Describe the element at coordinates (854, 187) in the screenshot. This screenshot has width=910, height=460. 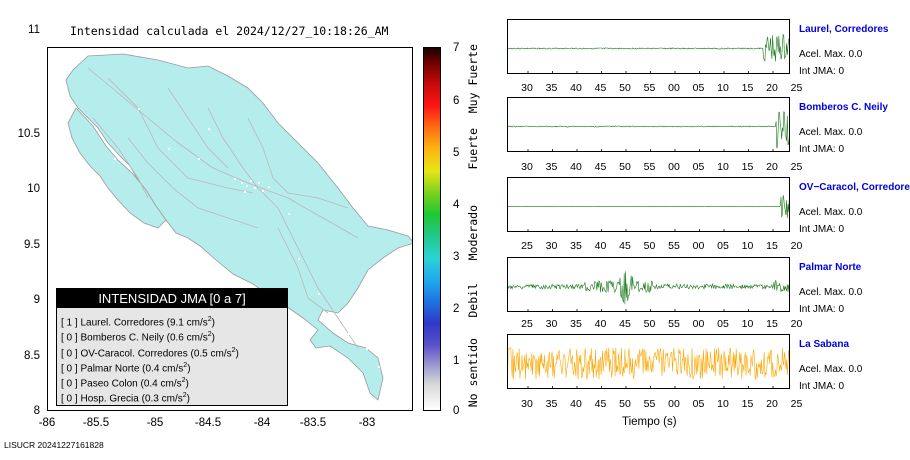
I see `station-name-link: OV−Caracol, Corredore` at that location.